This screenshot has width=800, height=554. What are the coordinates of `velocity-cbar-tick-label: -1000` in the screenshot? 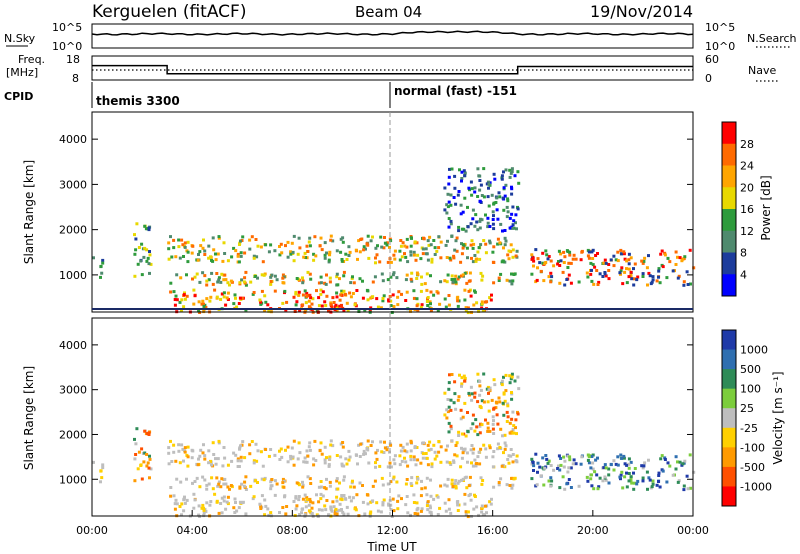 It's located at (756, 486).